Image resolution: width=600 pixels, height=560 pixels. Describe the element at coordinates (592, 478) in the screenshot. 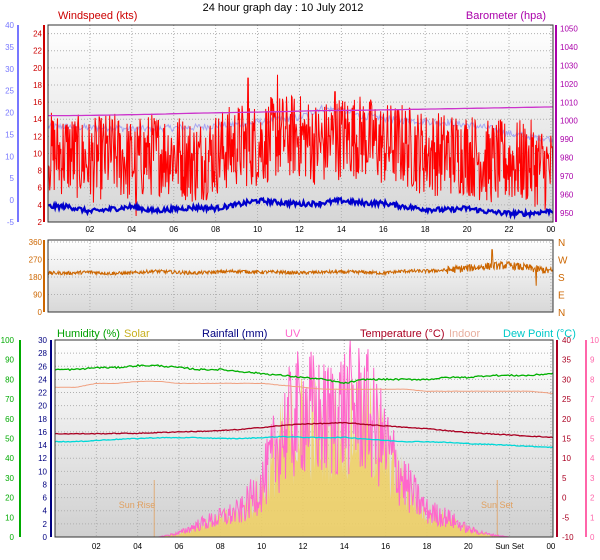

I see `uv-tick-label: 3` at that location.